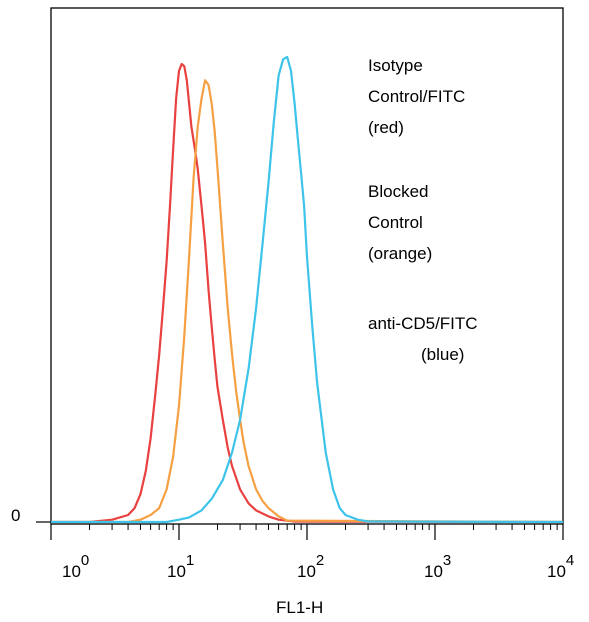 This screenshot has width=589, height=622. I want to click on legend-entry-1-line-0: Blocked, so click(398, 191).